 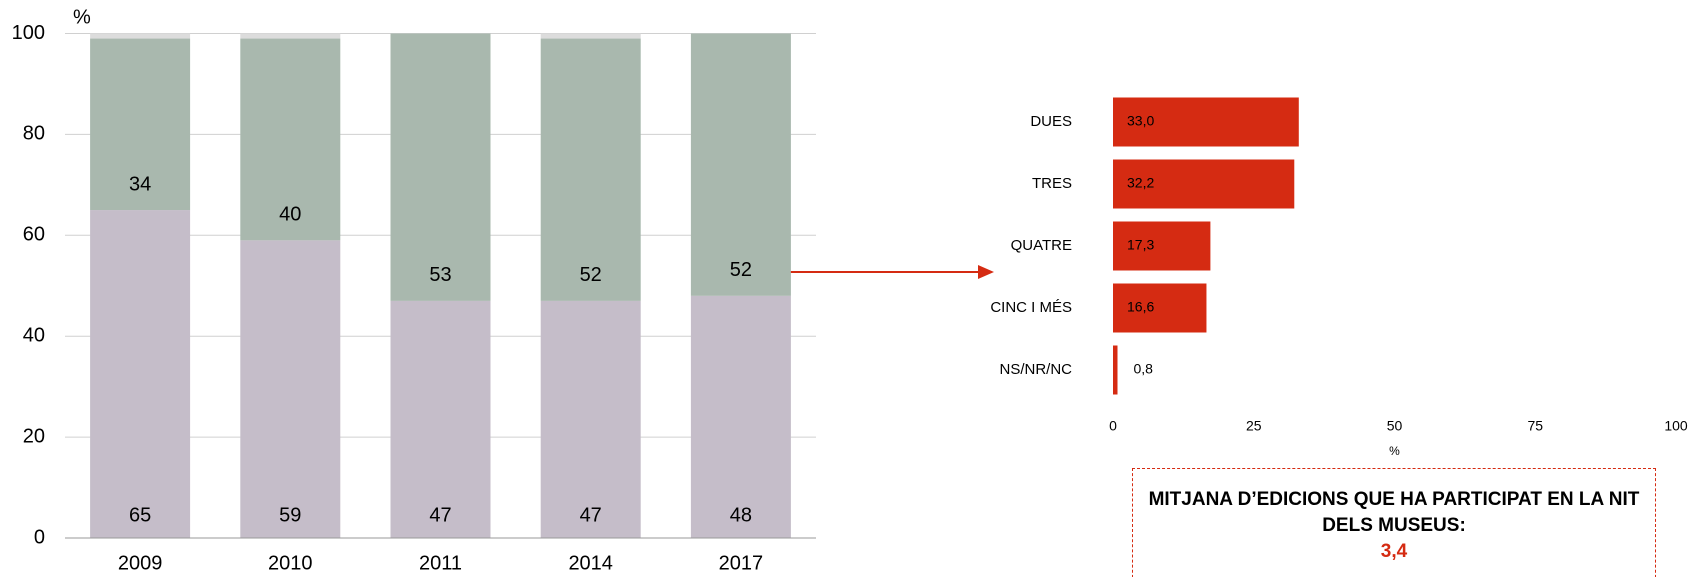 What do you see at coordinates (290, 515) in the screenshot?
I see `data-label: 59` at bounding box center [290, 515].